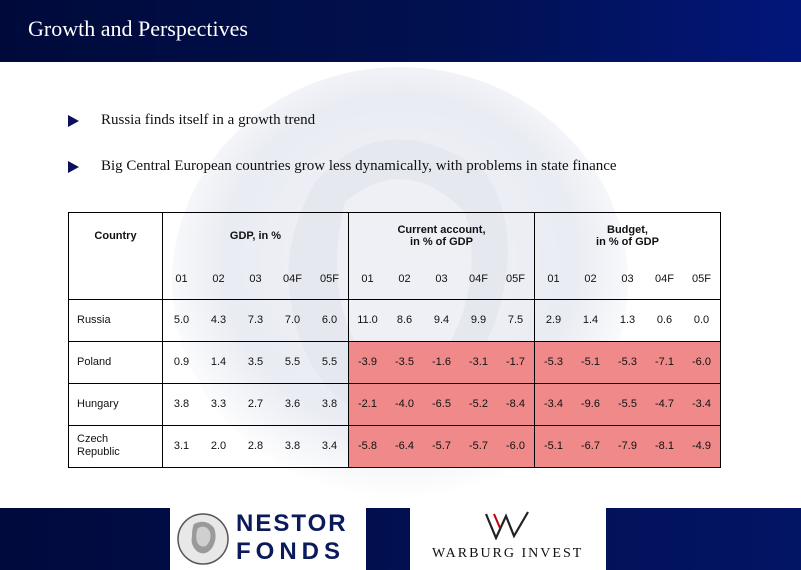 The width and height of the screenshot is (801, 570). I want to click on gdp-value: 2.8, so click(255, 446).